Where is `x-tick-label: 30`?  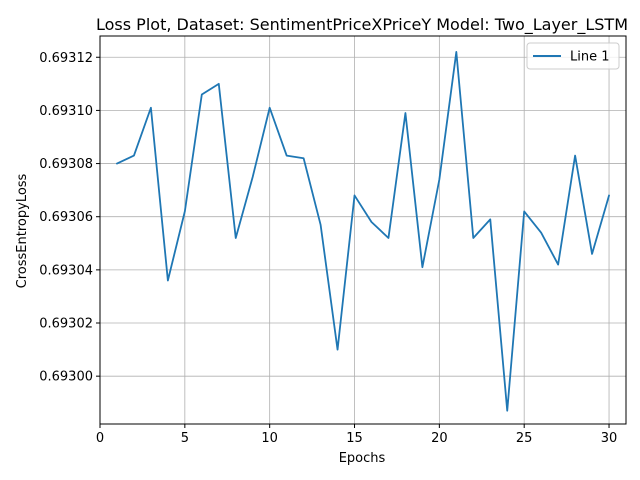
x-tick-label: 30 is located at coordinates (609, 438).